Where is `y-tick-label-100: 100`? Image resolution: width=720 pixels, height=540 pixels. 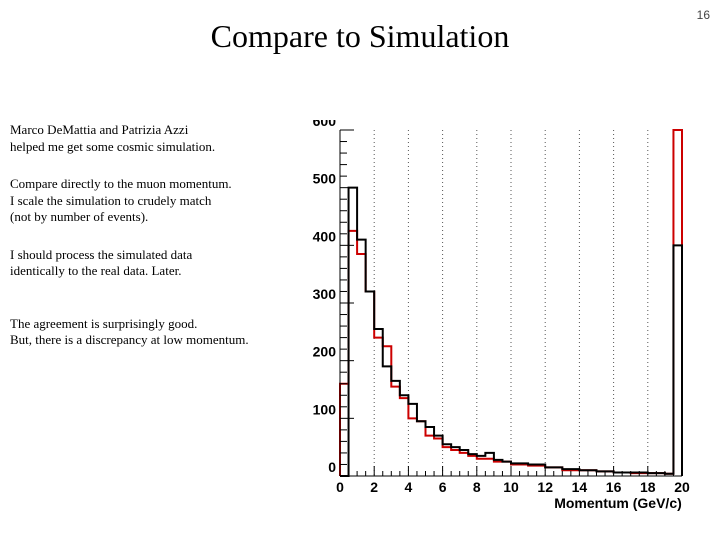
y-tick-label-100: 100 is located at coordinates (325, 409).